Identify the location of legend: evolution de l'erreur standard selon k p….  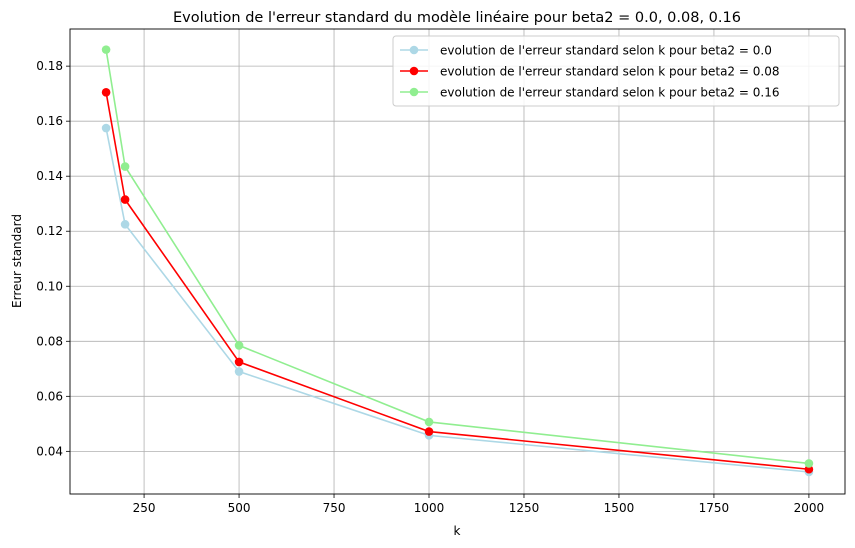
(616, 71).